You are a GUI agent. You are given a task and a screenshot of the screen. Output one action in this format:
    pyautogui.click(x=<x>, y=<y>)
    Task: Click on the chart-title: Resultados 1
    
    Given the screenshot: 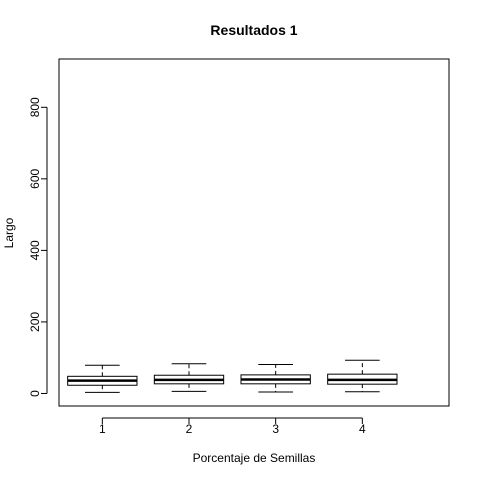 What is the action you would take?
    pyautogui.click(x=253, y=30)
    